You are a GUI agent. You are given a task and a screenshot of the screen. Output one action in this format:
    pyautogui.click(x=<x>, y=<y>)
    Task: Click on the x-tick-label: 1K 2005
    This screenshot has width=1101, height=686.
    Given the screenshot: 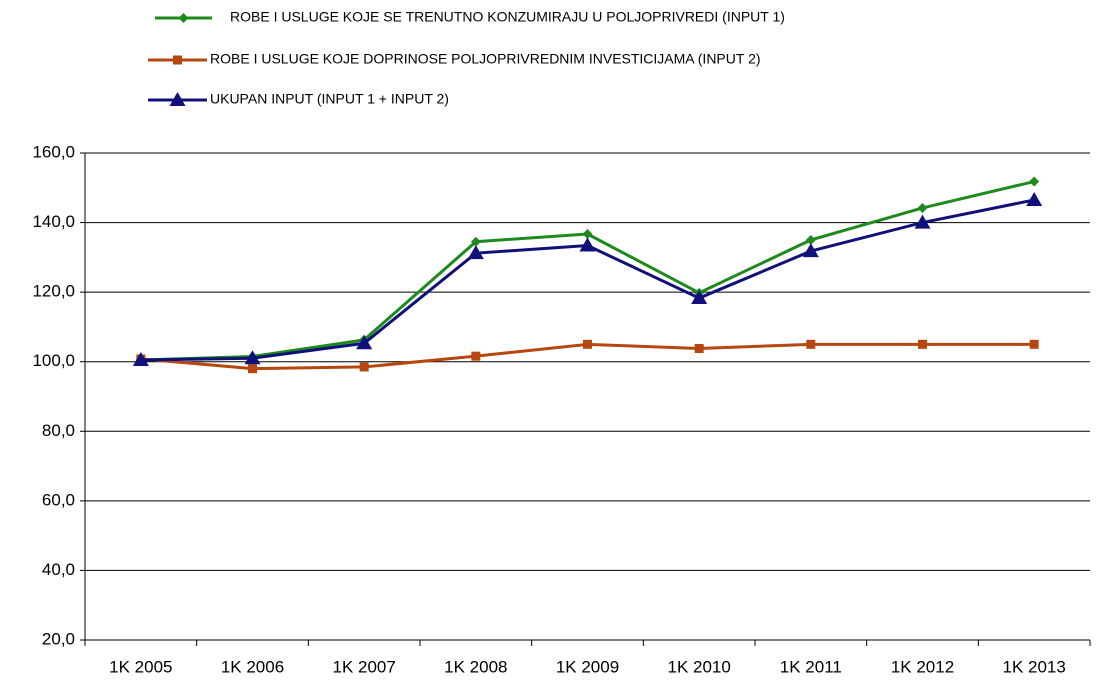 What is the action you would take?
    pyautogui.click(x=140, y=666)
    